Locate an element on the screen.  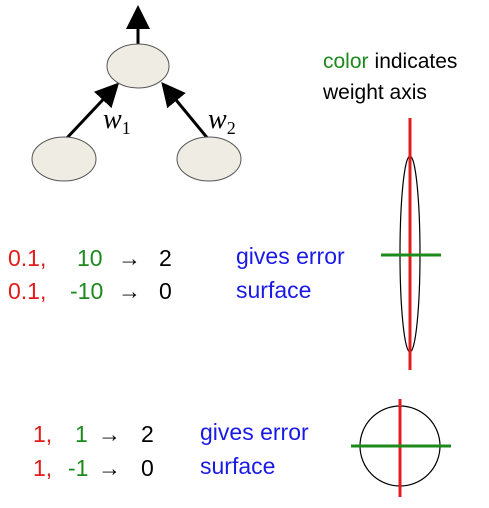
weight-2-connection is located at coordinates (186, 111).